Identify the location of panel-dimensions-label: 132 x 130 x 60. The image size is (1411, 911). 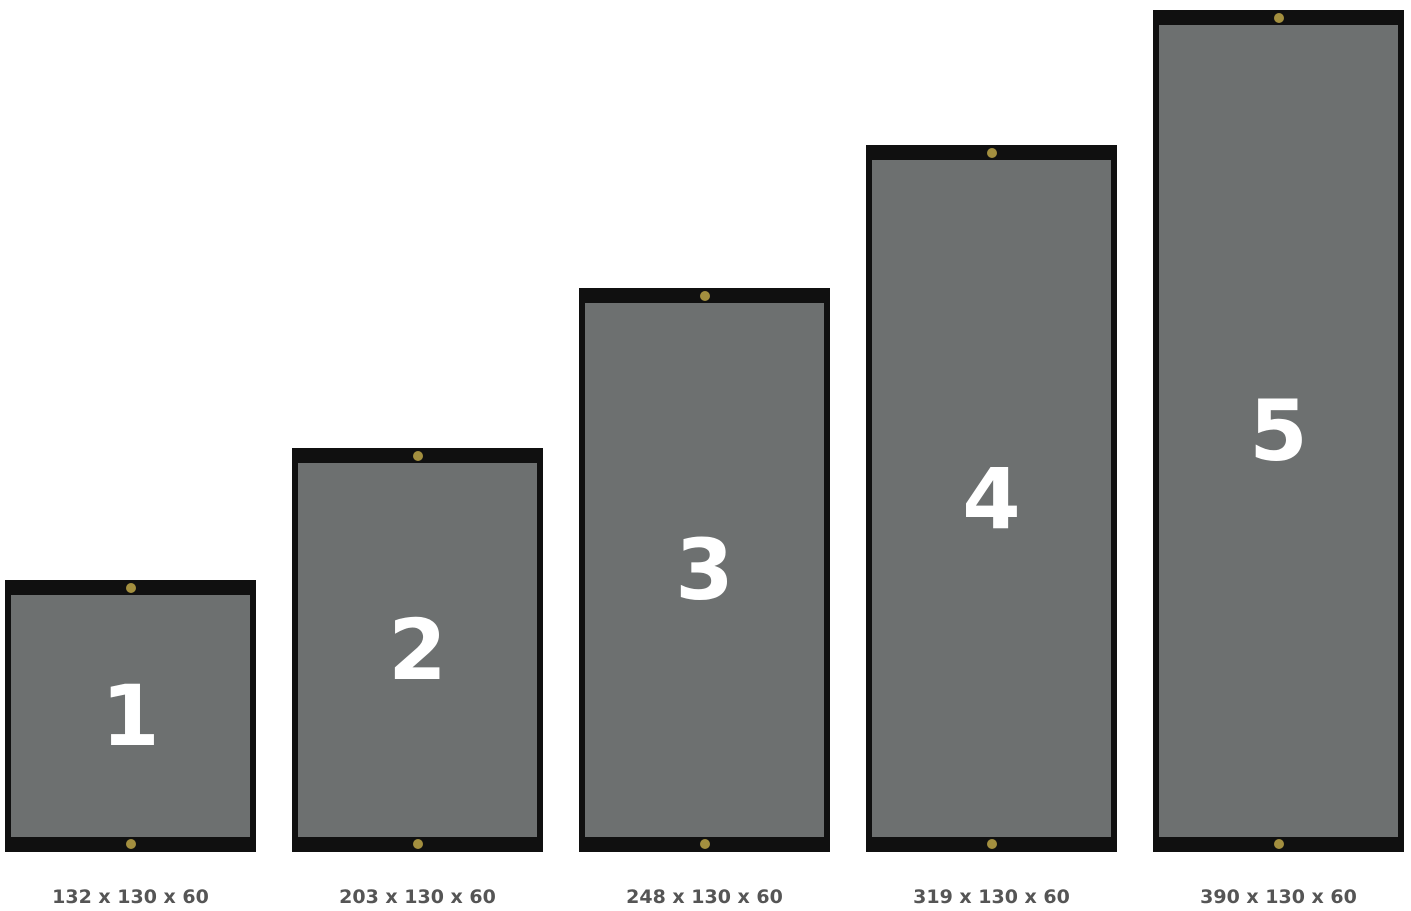
(130, 897).